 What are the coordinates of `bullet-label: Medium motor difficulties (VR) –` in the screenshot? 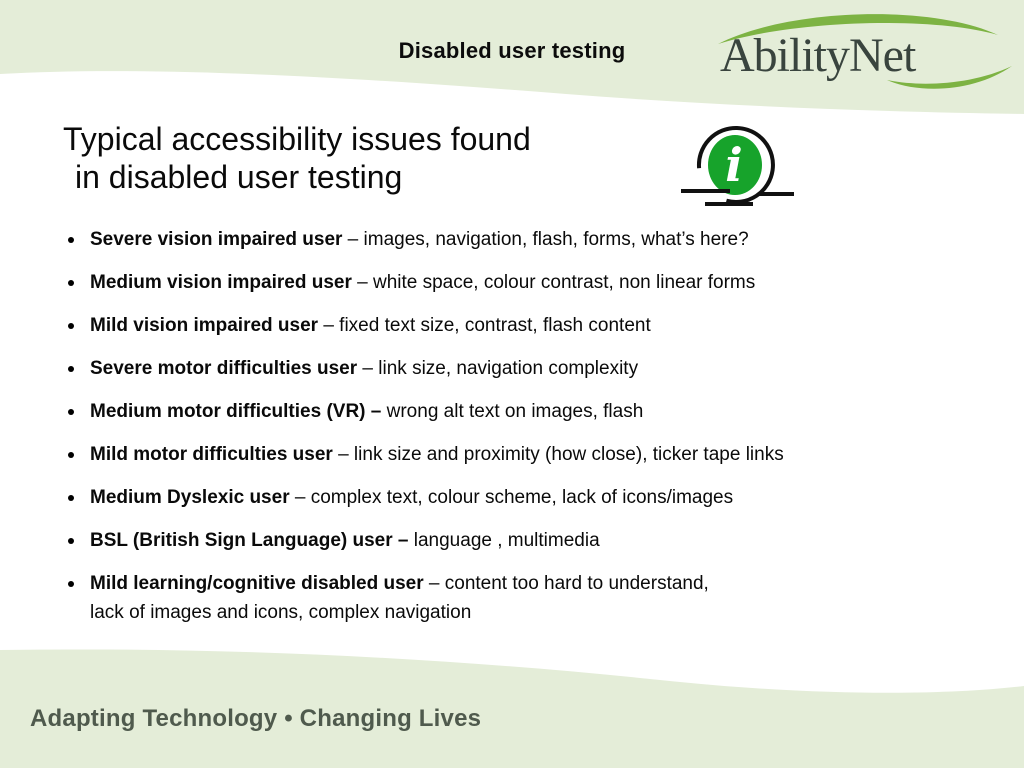 It's located at (236, 411).